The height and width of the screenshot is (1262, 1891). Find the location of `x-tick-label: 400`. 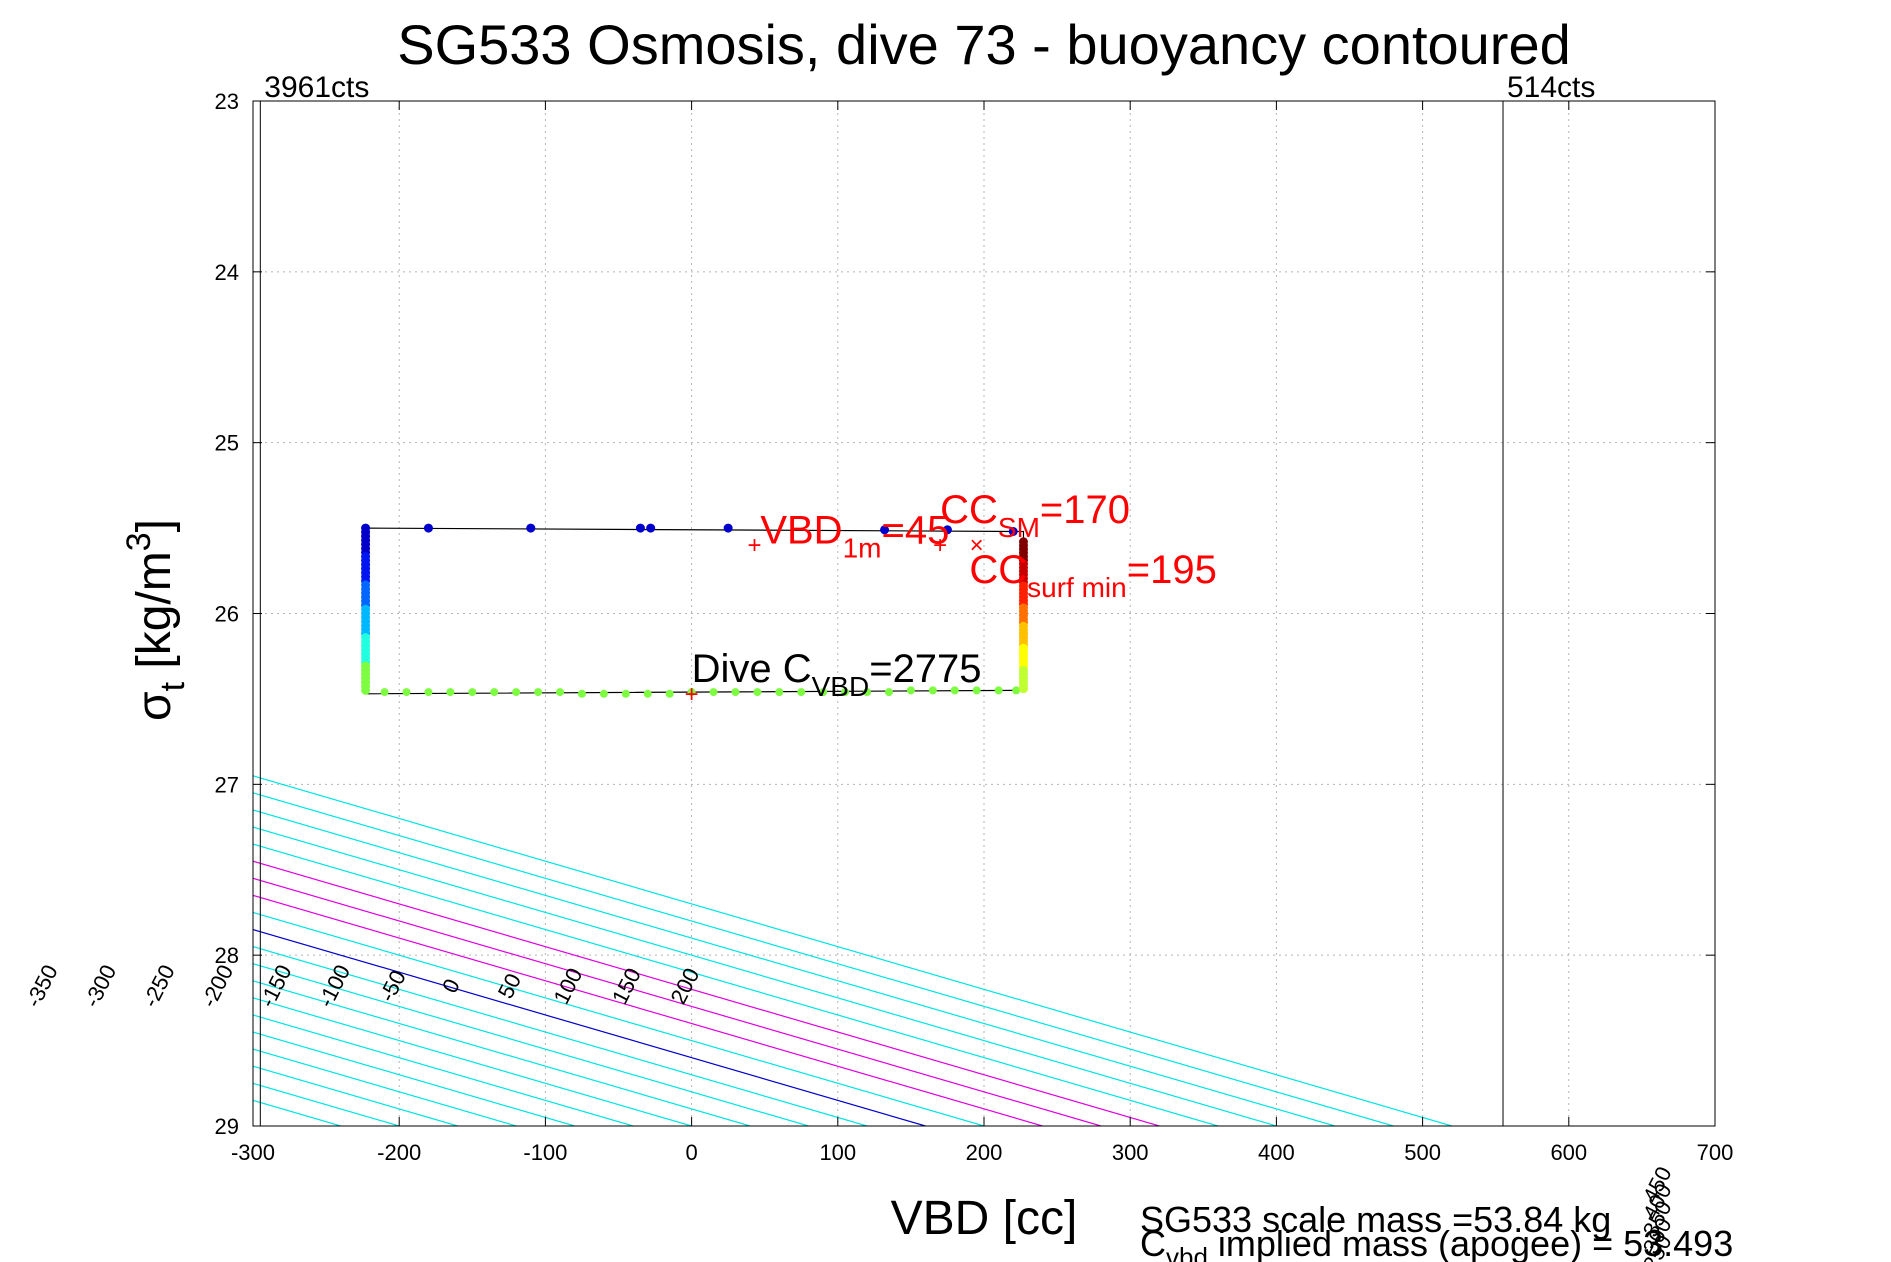

x-tick-label: 400 is located at coordinates (1276, 1152).